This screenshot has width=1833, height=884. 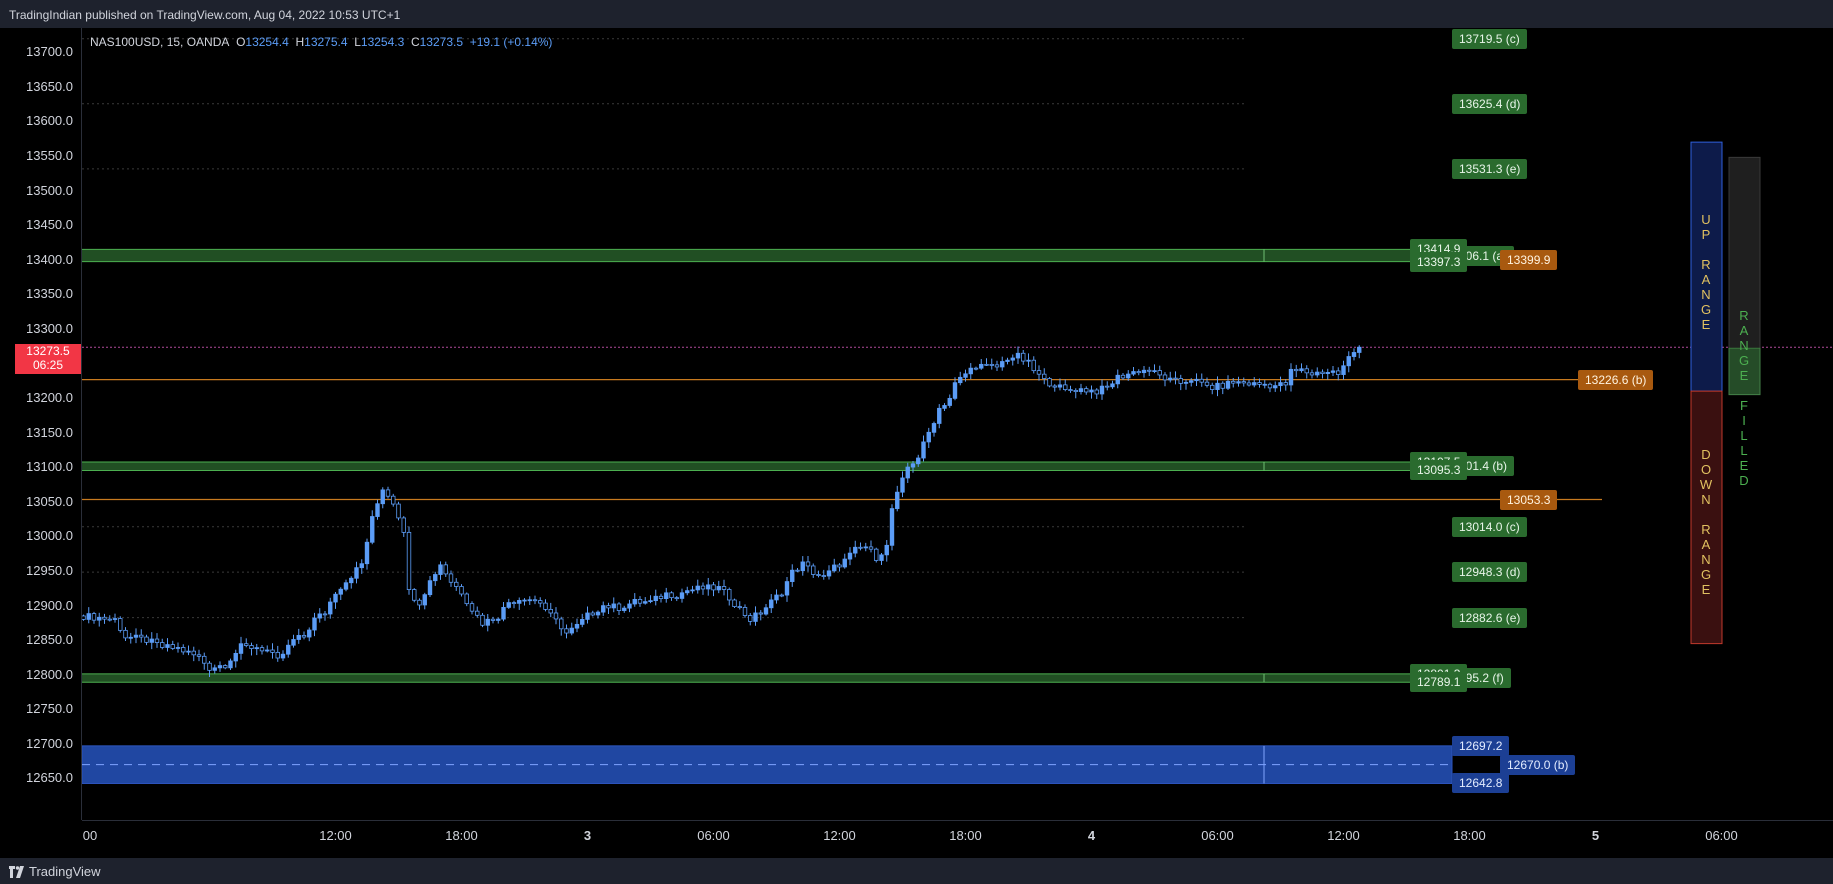 I want to click on close-label: C, so click(x=415, y=42).